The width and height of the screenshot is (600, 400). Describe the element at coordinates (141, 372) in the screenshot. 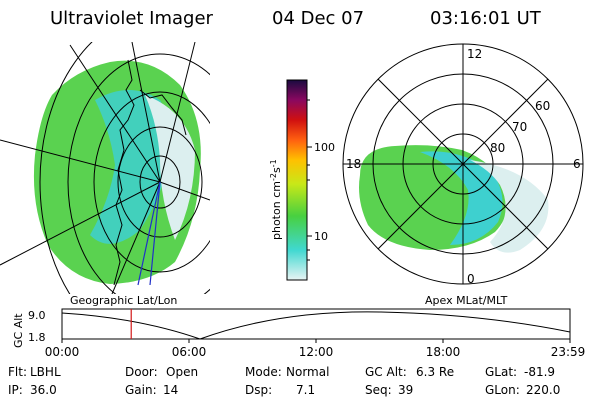

I see `door-label: Door:` at that location.